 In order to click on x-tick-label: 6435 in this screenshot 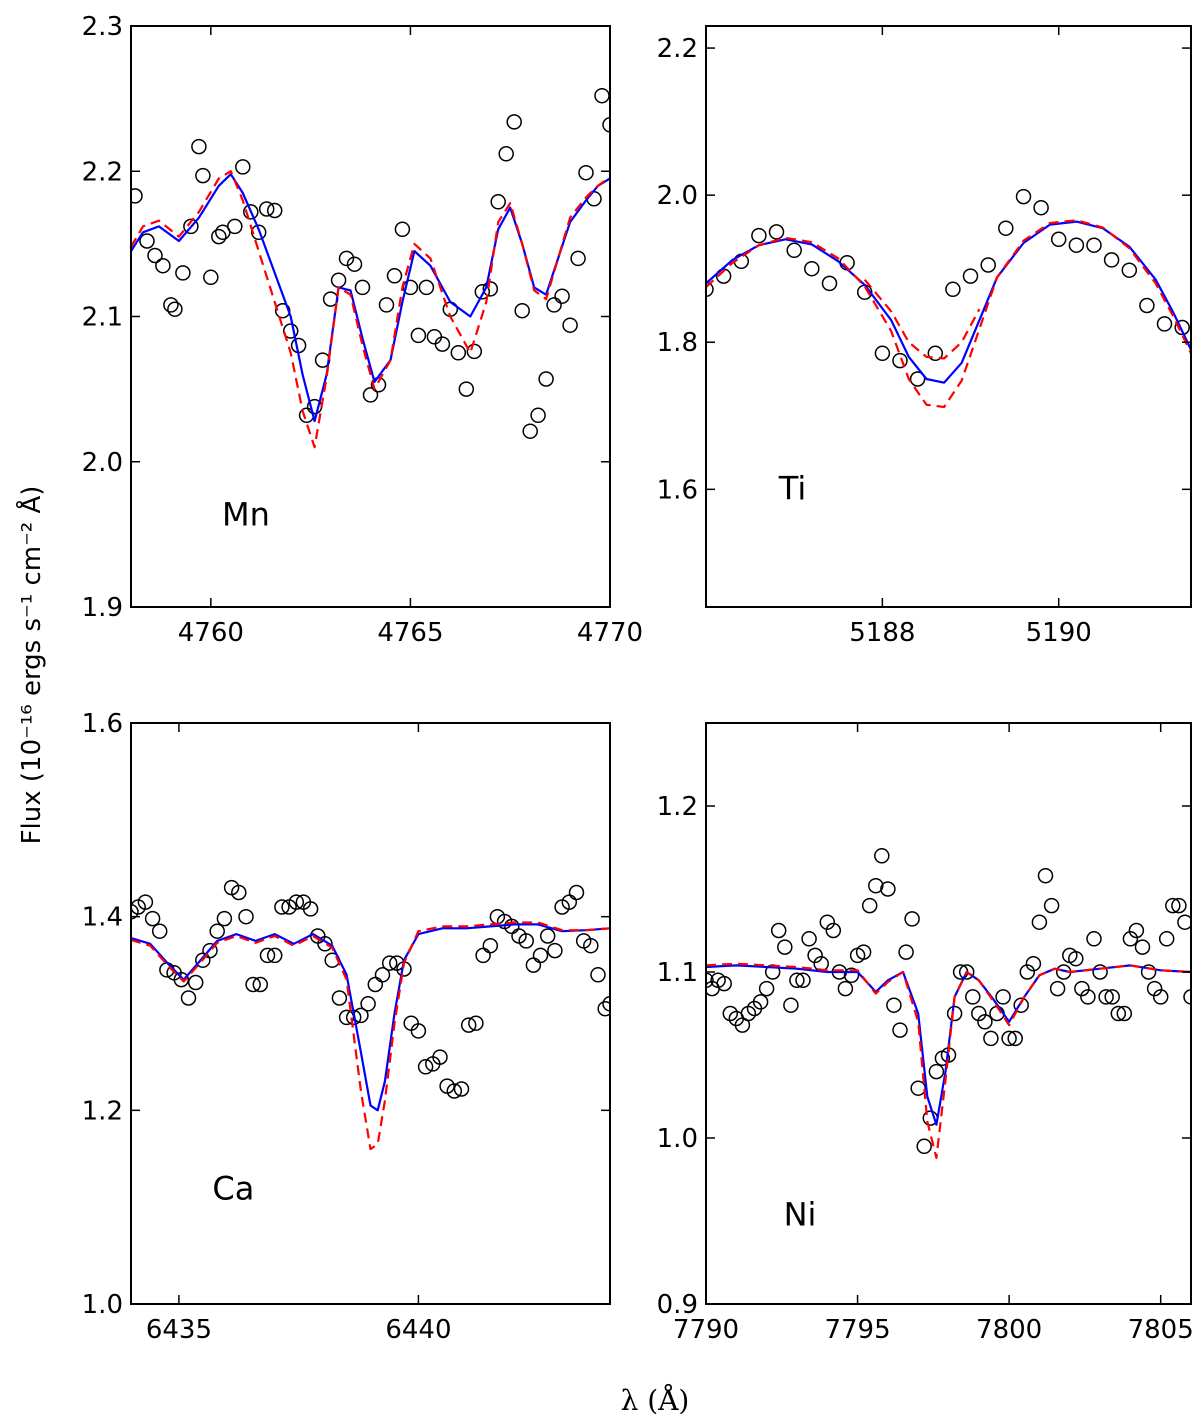, I will do `click(179, 1330)`.